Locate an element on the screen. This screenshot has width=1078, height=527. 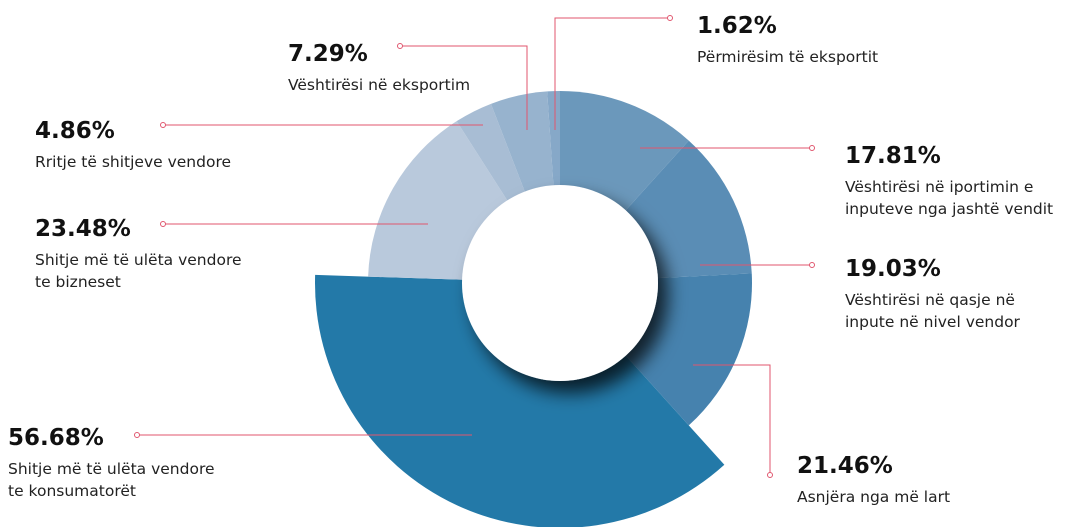
category-label: Vështirësi në eksportim is located at coordinates (379, 85).